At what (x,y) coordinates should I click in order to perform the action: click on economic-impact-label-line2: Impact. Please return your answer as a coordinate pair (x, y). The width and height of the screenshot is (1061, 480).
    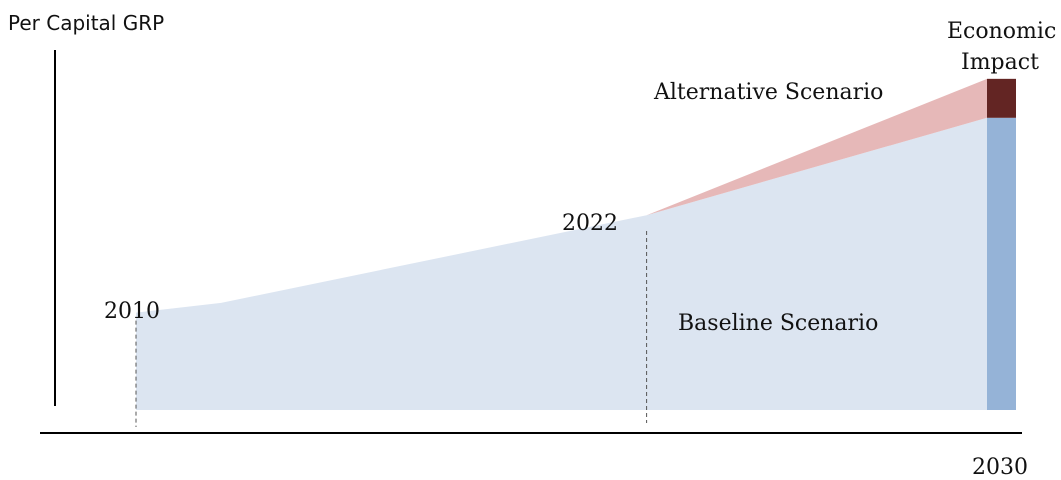
    Looking at the image, I should click on (1000, 62).